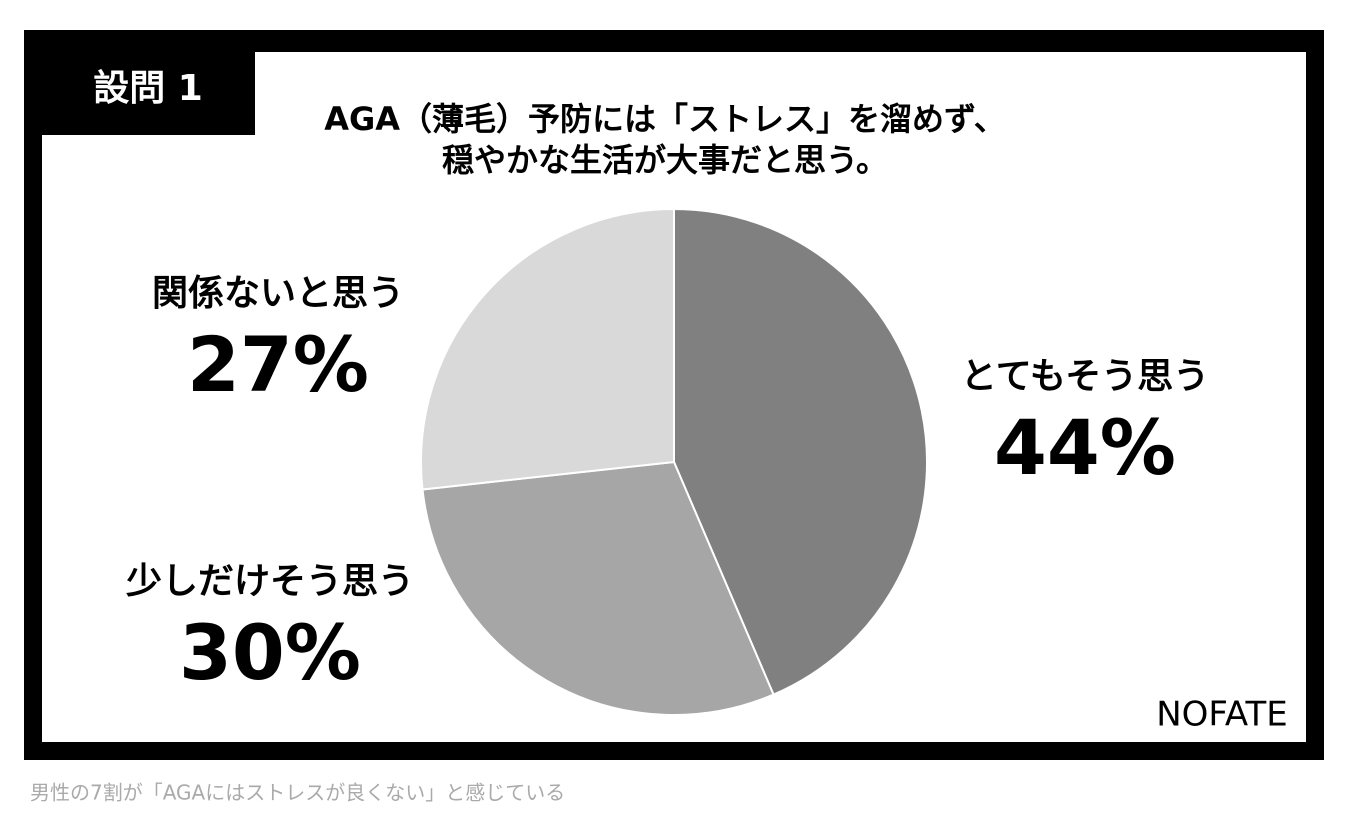  What do you see at coordinates (278, 364) in the screenshot?
I see `value-label: 27%` at bounding box center [278, 364].